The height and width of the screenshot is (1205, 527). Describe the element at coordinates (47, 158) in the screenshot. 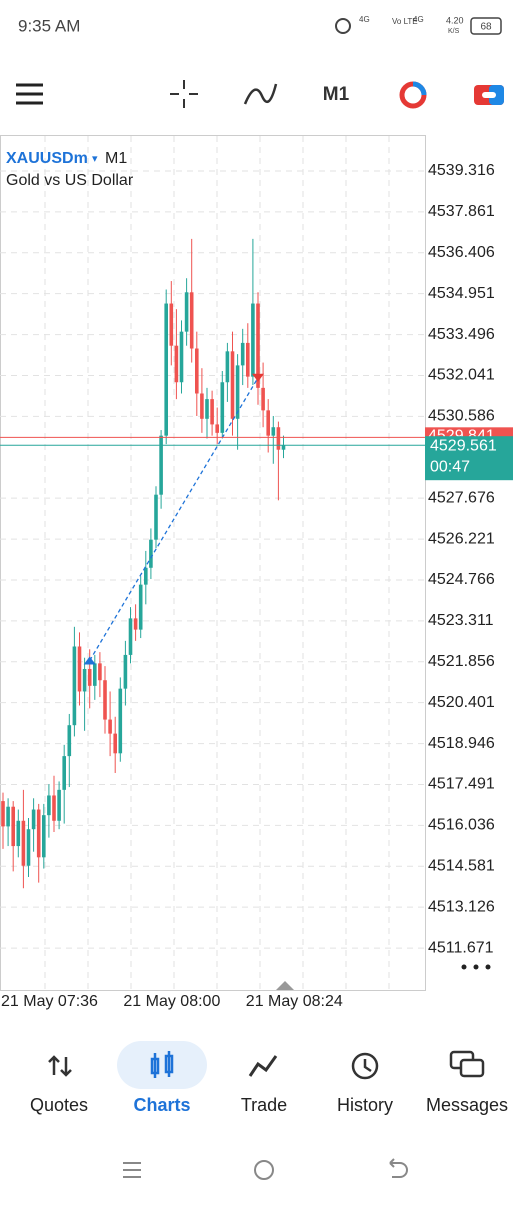

I see `symbol: XAUUSDm` at that location.